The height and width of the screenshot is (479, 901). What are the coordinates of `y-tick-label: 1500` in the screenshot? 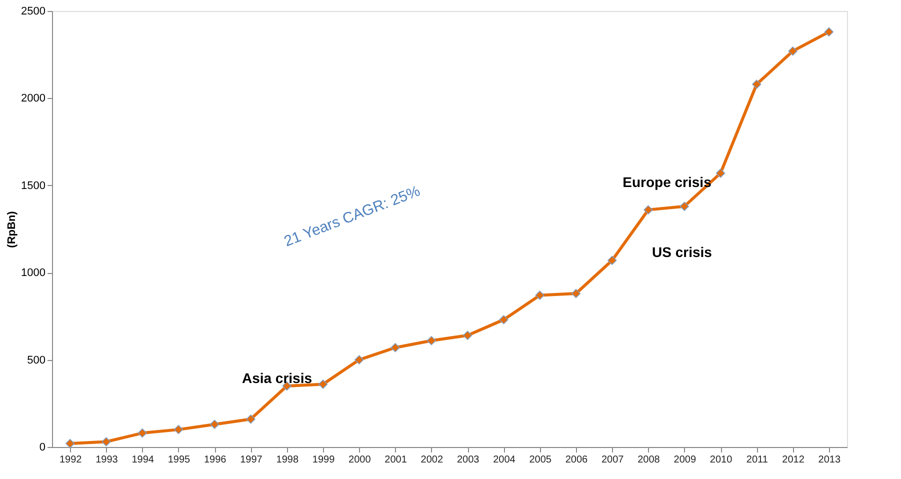 It's located at (33, 186).